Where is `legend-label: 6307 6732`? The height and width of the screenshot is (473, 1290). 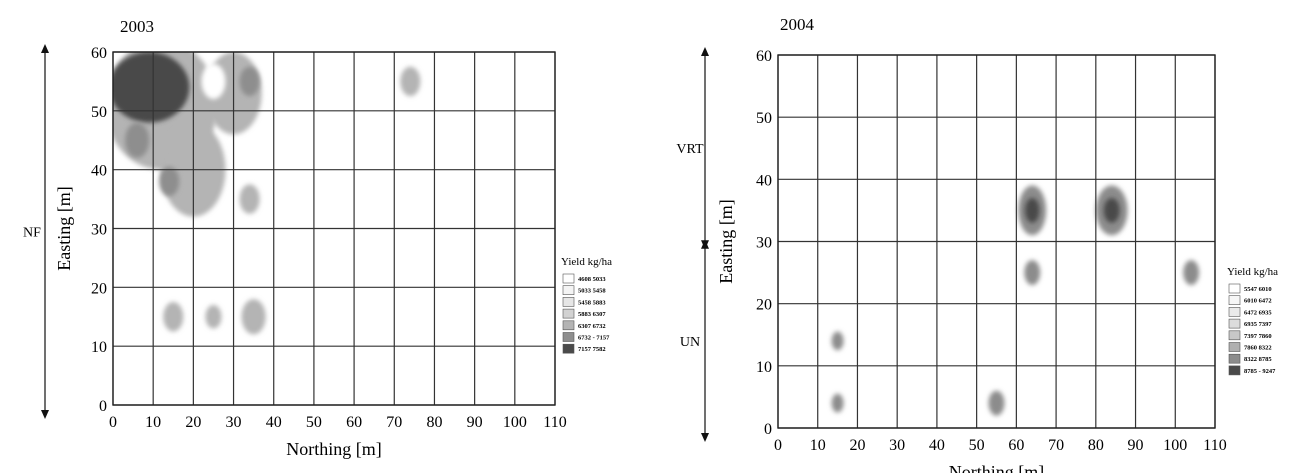 legend-label: 6307 6732 is located at coordinates (592, 326).